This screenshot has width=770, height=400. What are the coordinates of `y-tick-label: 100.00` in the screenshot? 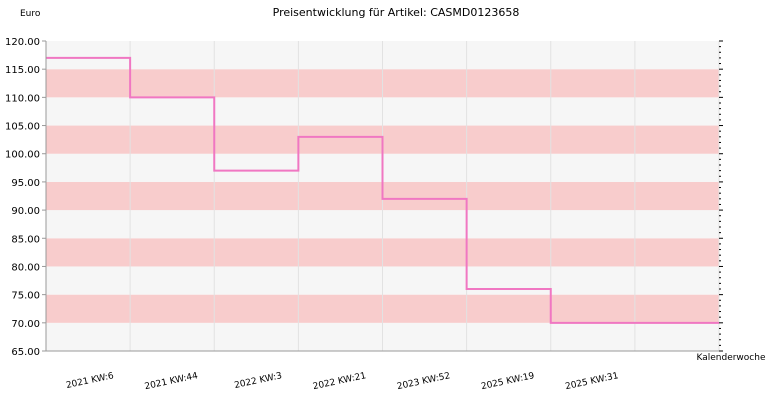 It's located at (22, 155).